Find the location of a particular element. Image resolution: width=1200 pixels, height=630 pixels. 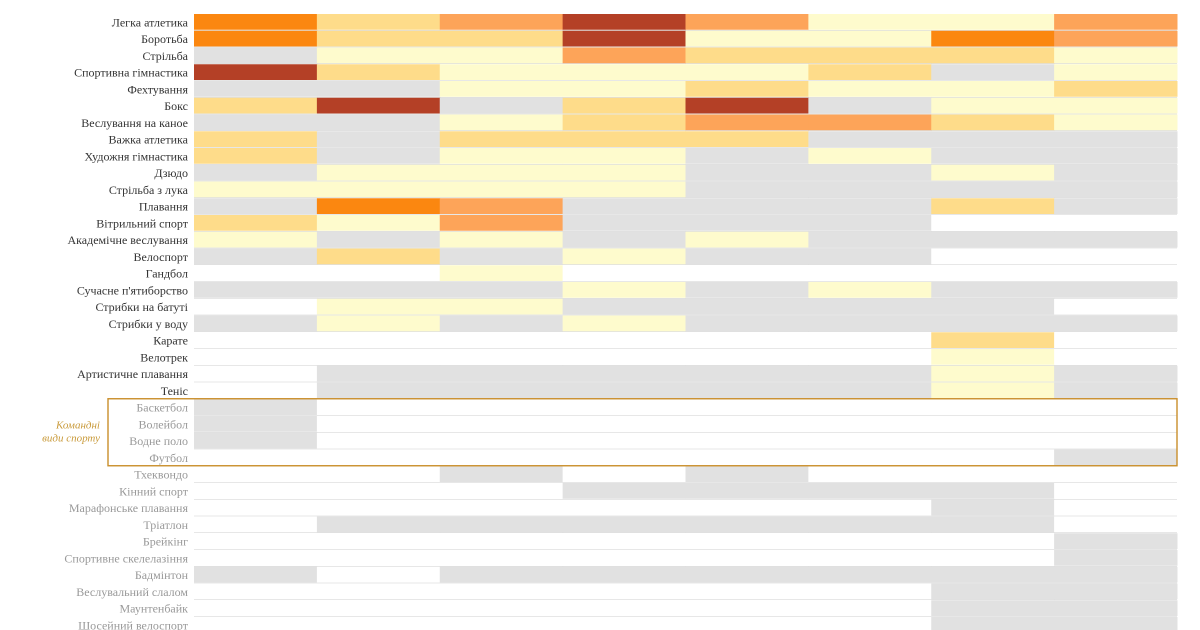

row-label: Вітрильний спорт is located at coordinates (142, 223).